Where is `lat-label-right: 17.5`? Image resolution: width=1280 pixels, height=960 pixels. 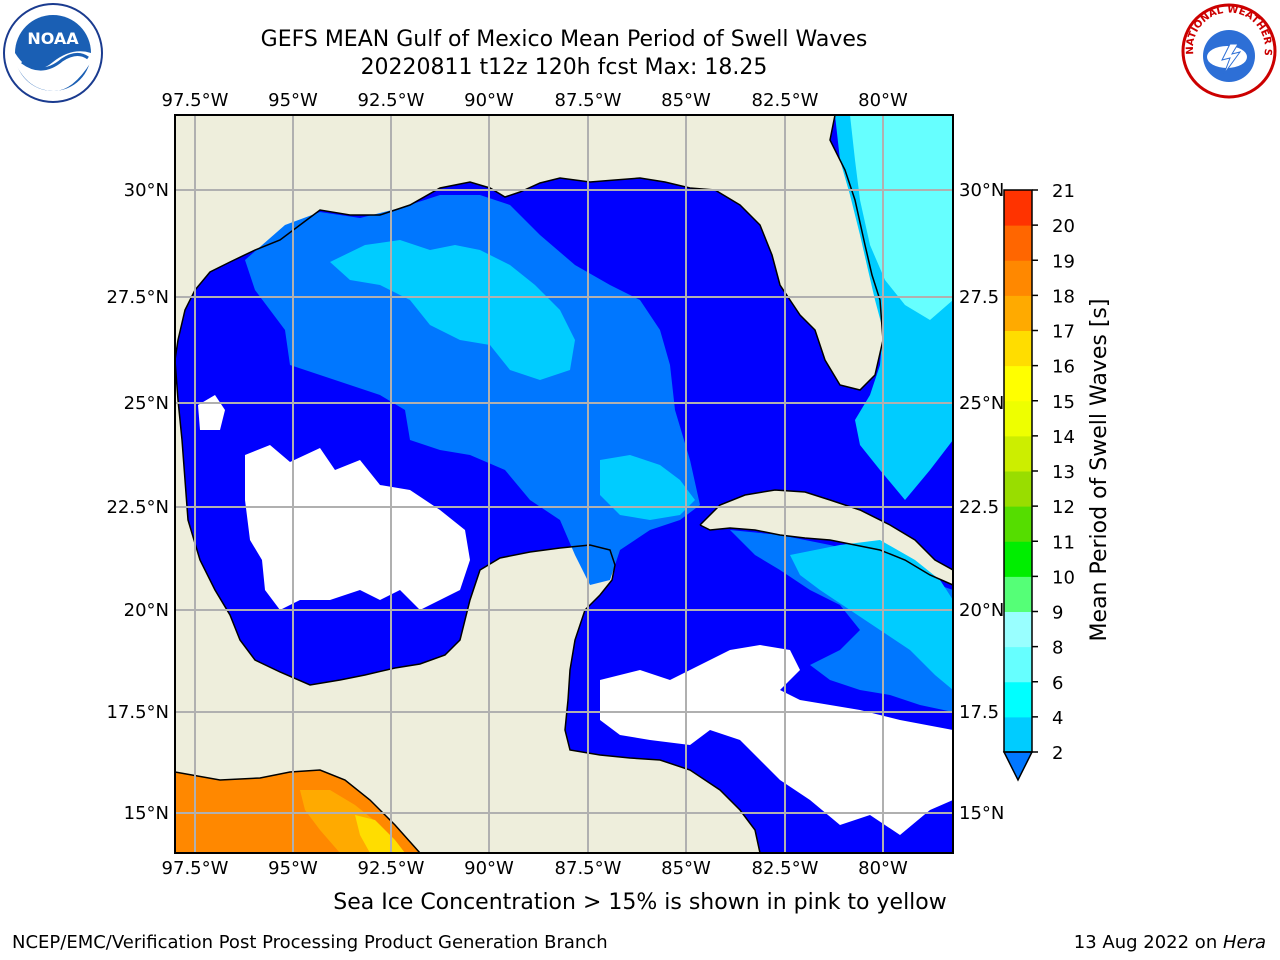 lat-label-right: 17.5 is located at coordinates (979, 712).